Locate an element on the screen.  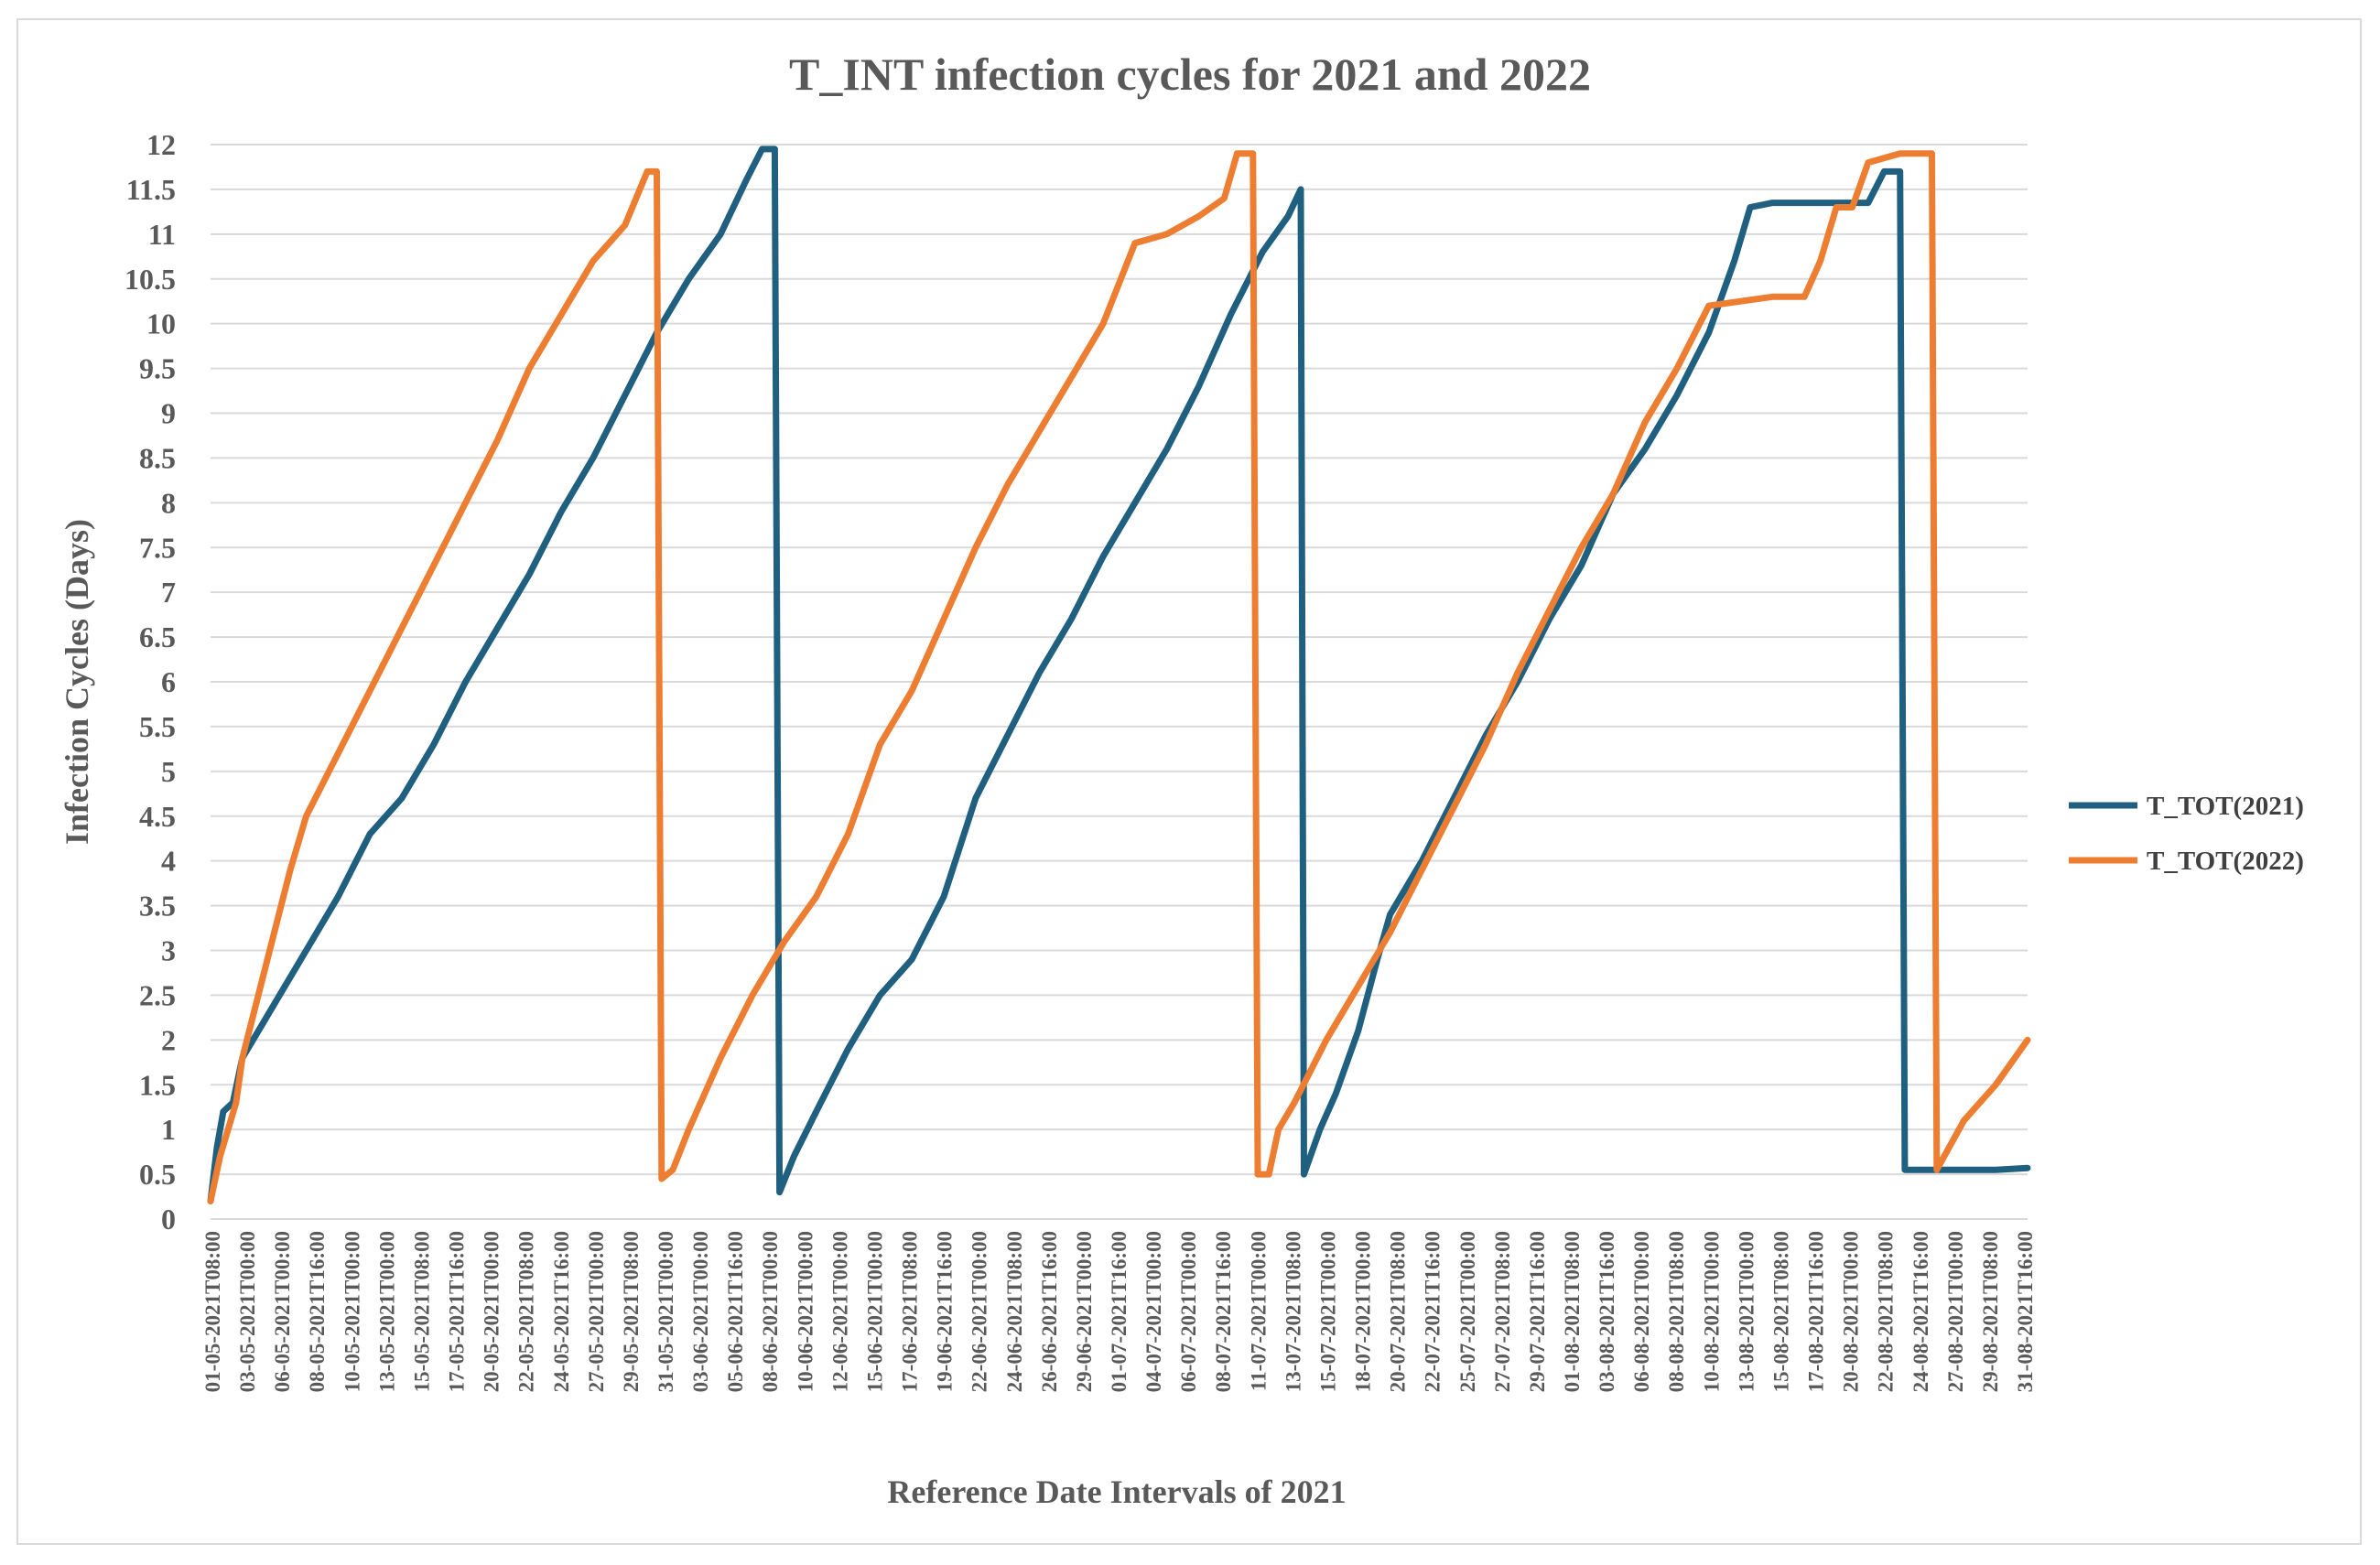
x-tick-label: 10-05-2021T00:00 is located at coordinates (352, 1311).